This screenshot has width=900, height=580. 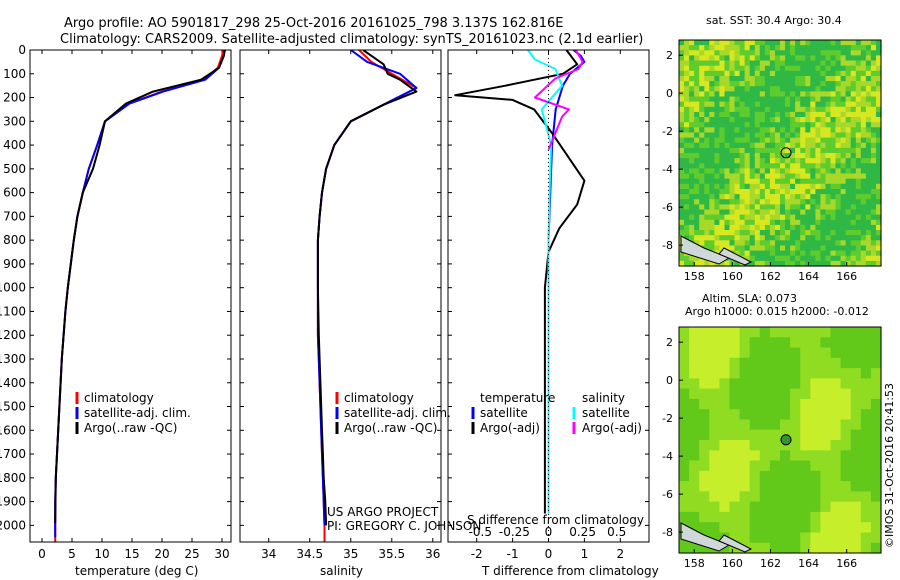 I want to click on legend-argo-label: Argo(..raw -QC), so click(x=390, y=428).